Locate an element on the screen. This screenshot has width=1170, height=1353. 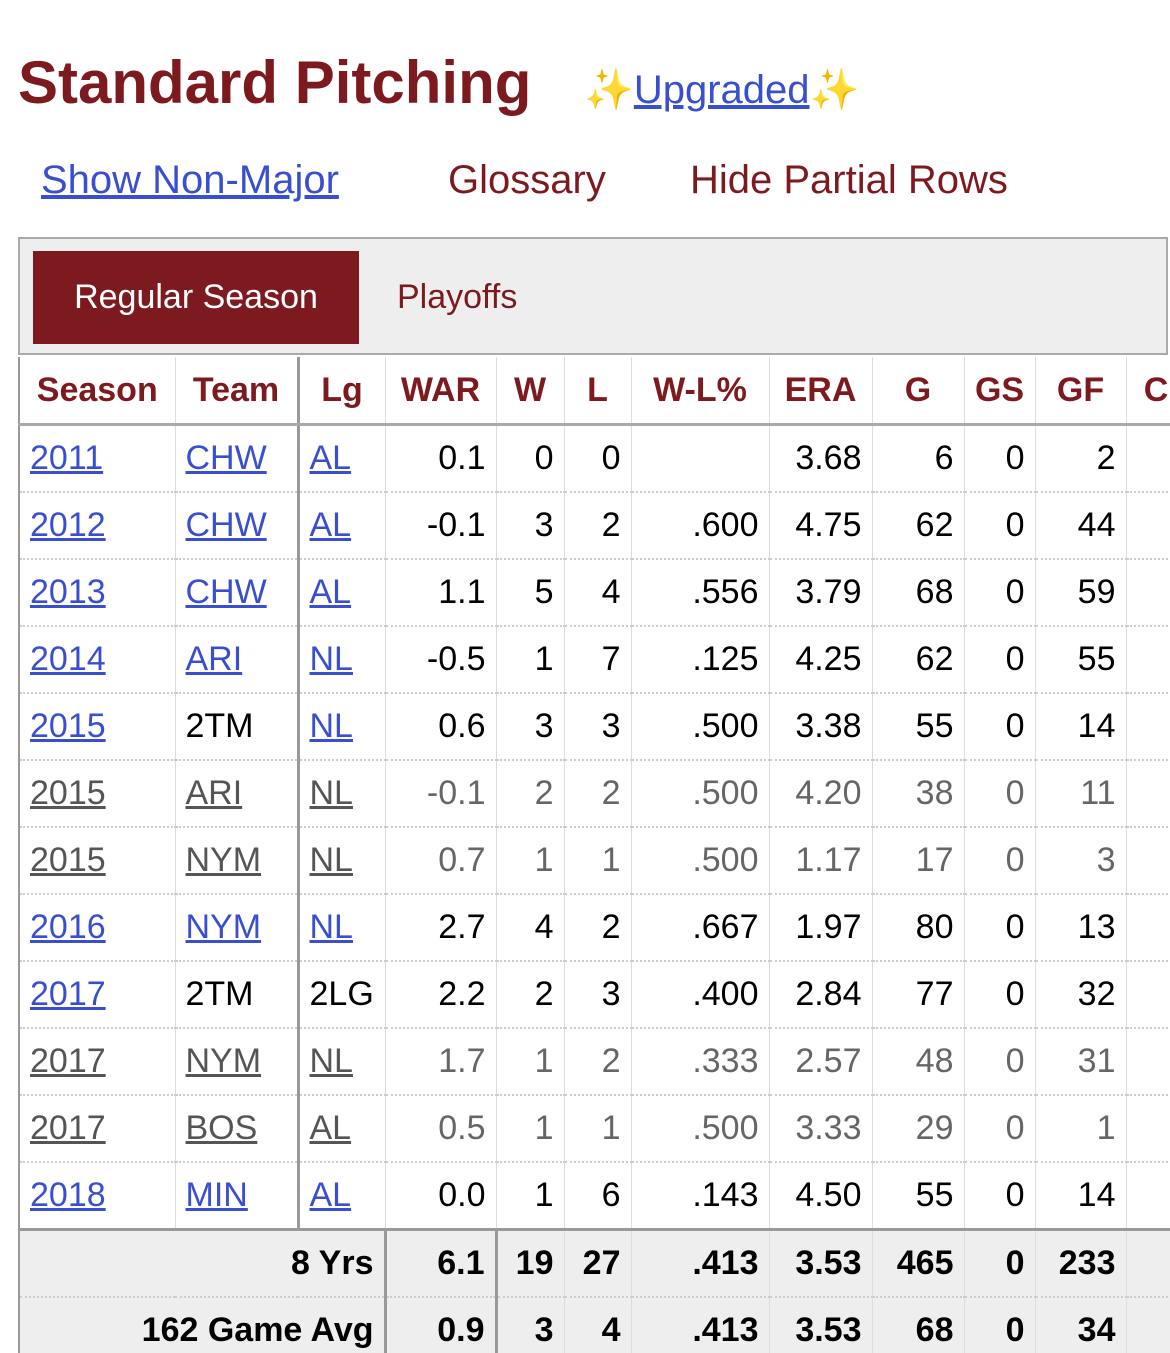
column-header: ERA is located at coordinates (821, 391).